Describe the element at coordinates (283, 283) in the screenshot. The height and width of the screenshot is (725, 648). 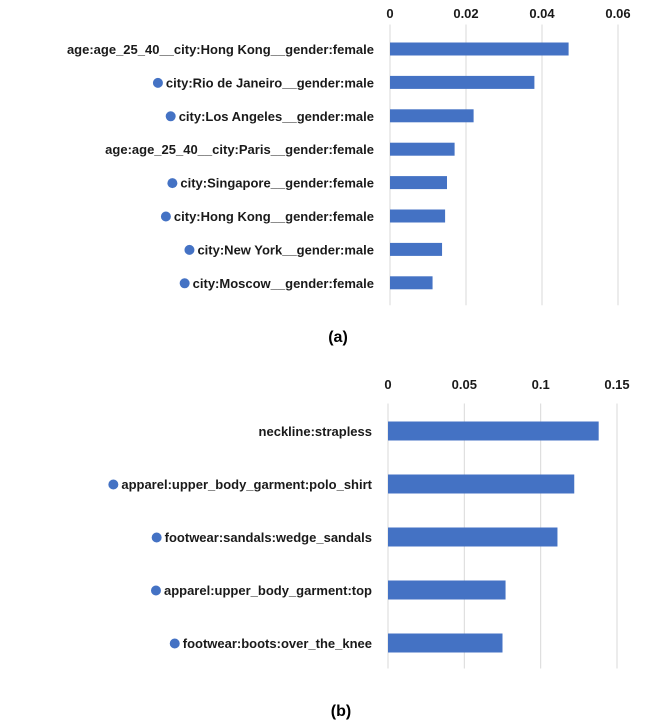
I see `category-label: city:Moscow__gender:female` at that location.